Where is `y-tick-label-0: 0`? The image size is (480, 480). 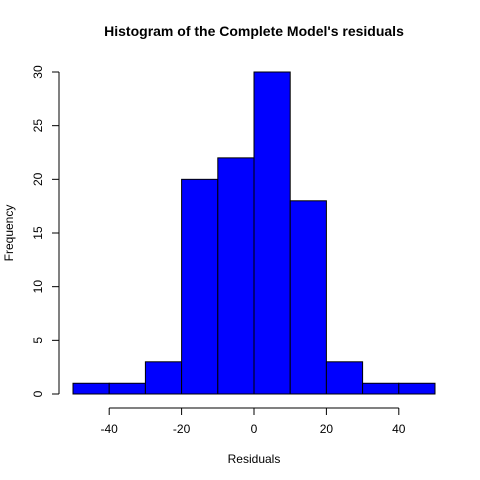 y-tick-label-0: 0 is located at coordinates (38, 393).